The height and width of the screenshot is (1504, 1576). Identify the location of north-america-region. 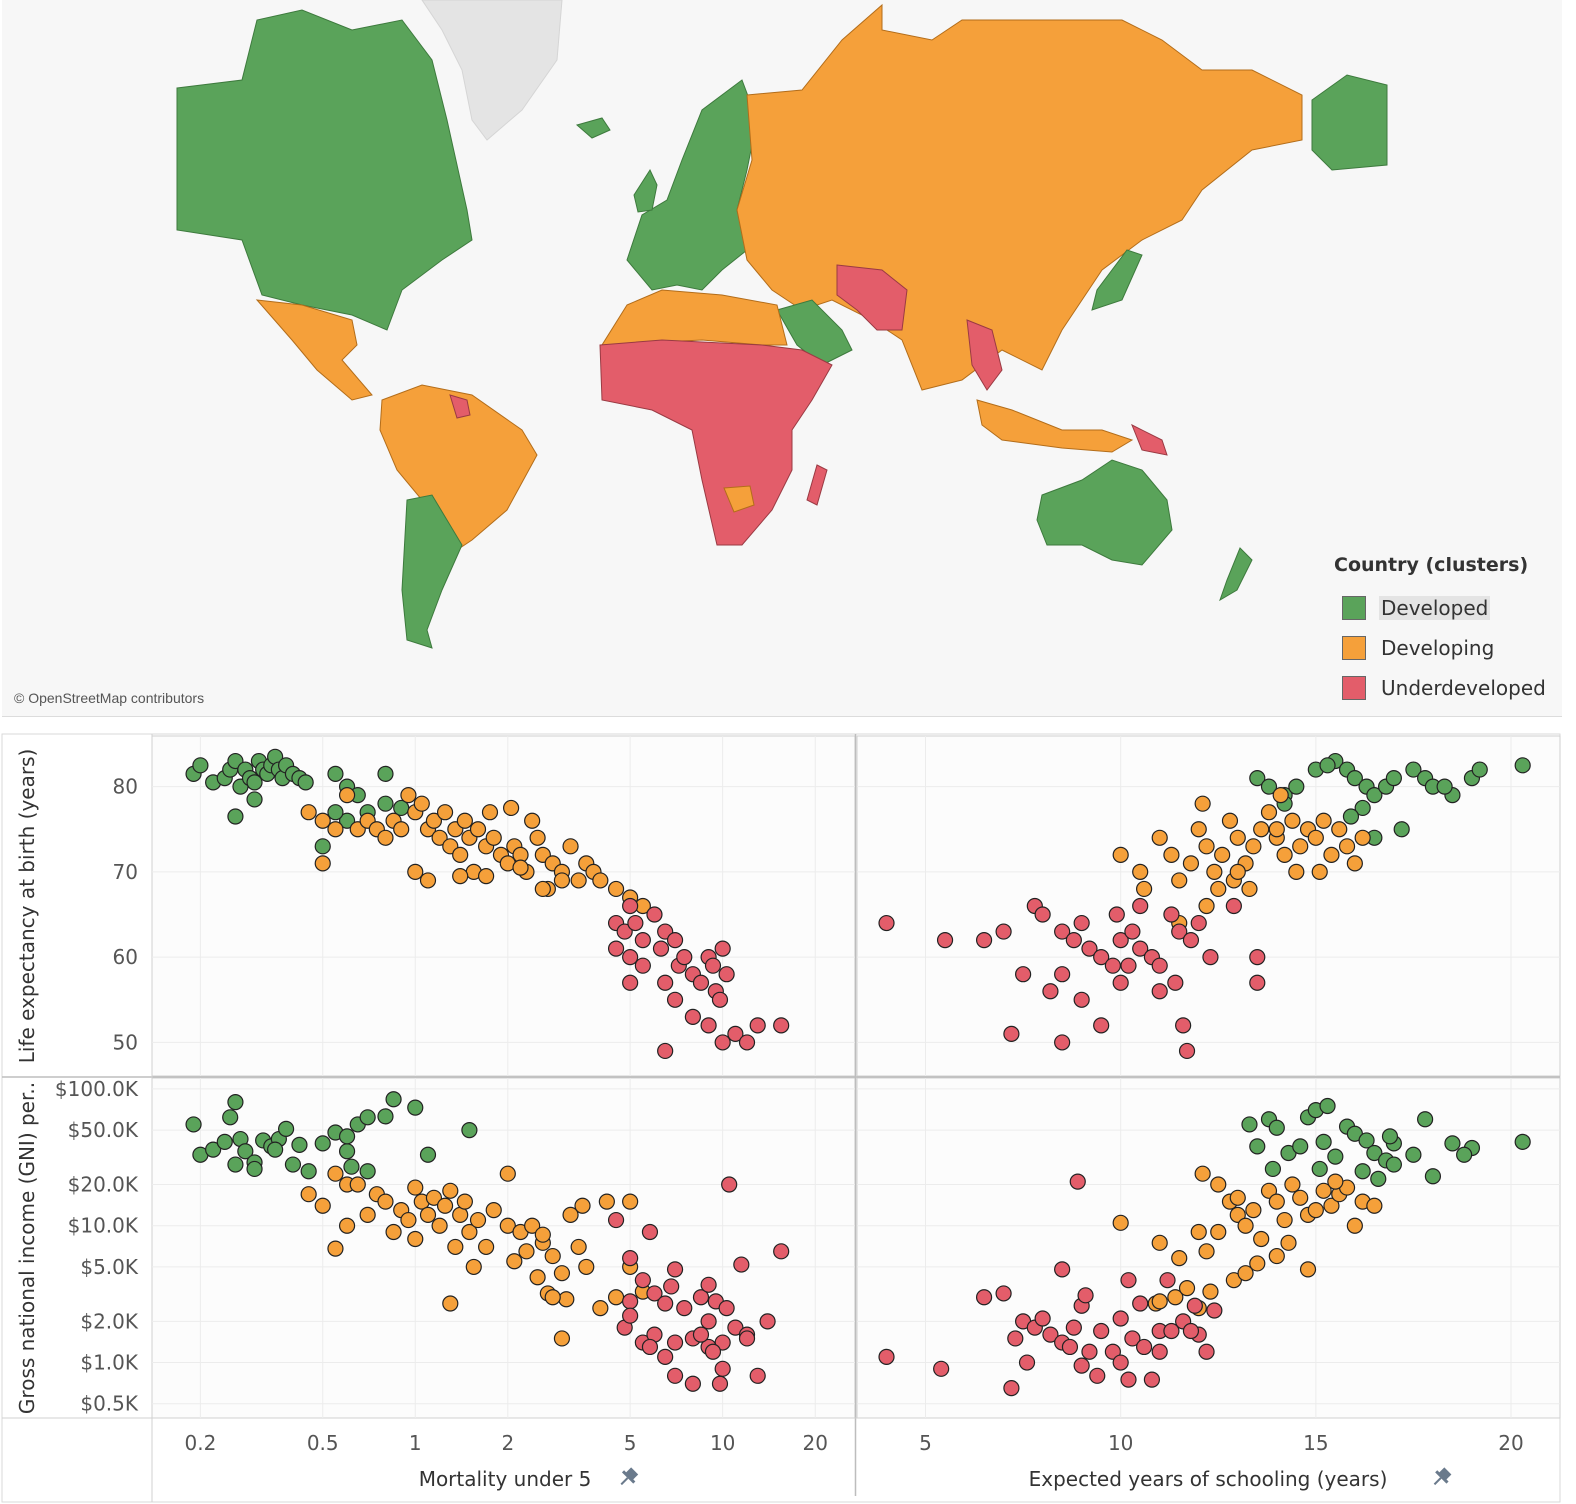
(324, 170).